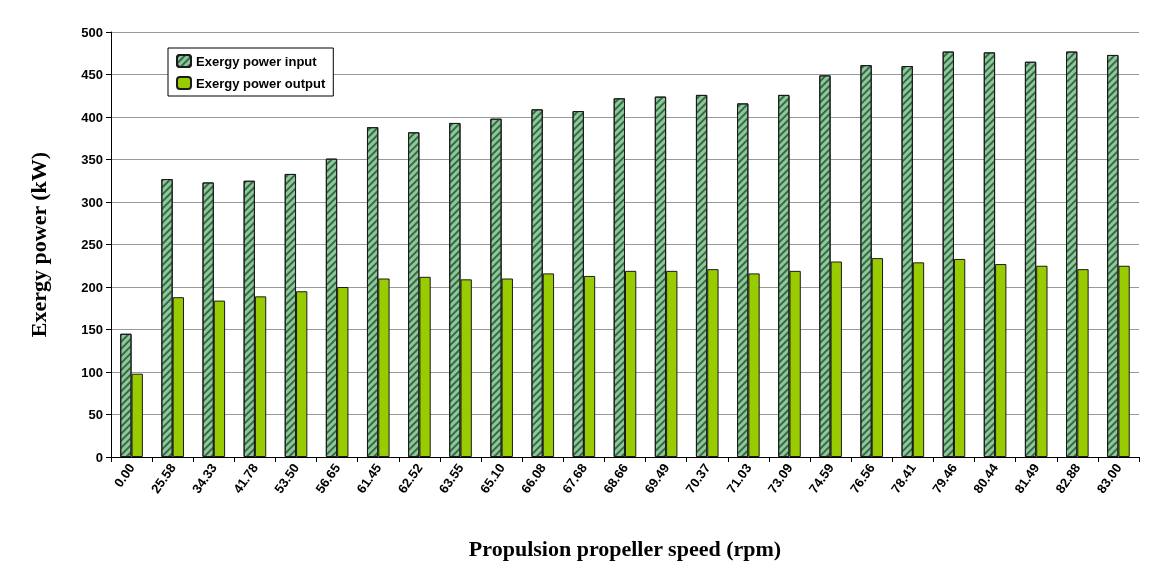  I want to click on y-tick-label: 100, so click(92, 372).